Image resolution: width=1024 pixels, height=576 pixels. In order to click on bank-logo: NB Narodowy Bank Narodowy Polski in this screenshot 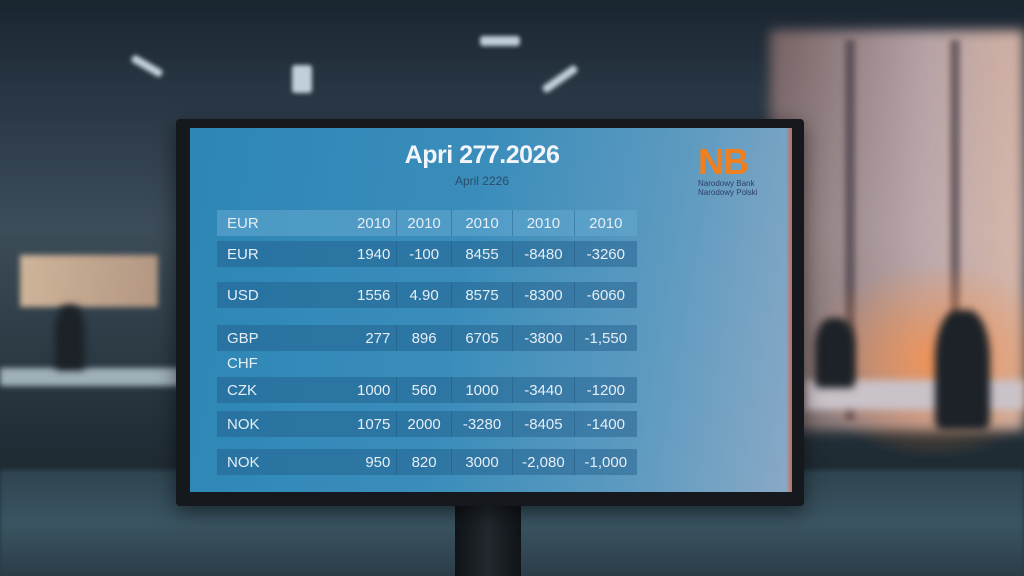, I will do `click(743, 169)`.